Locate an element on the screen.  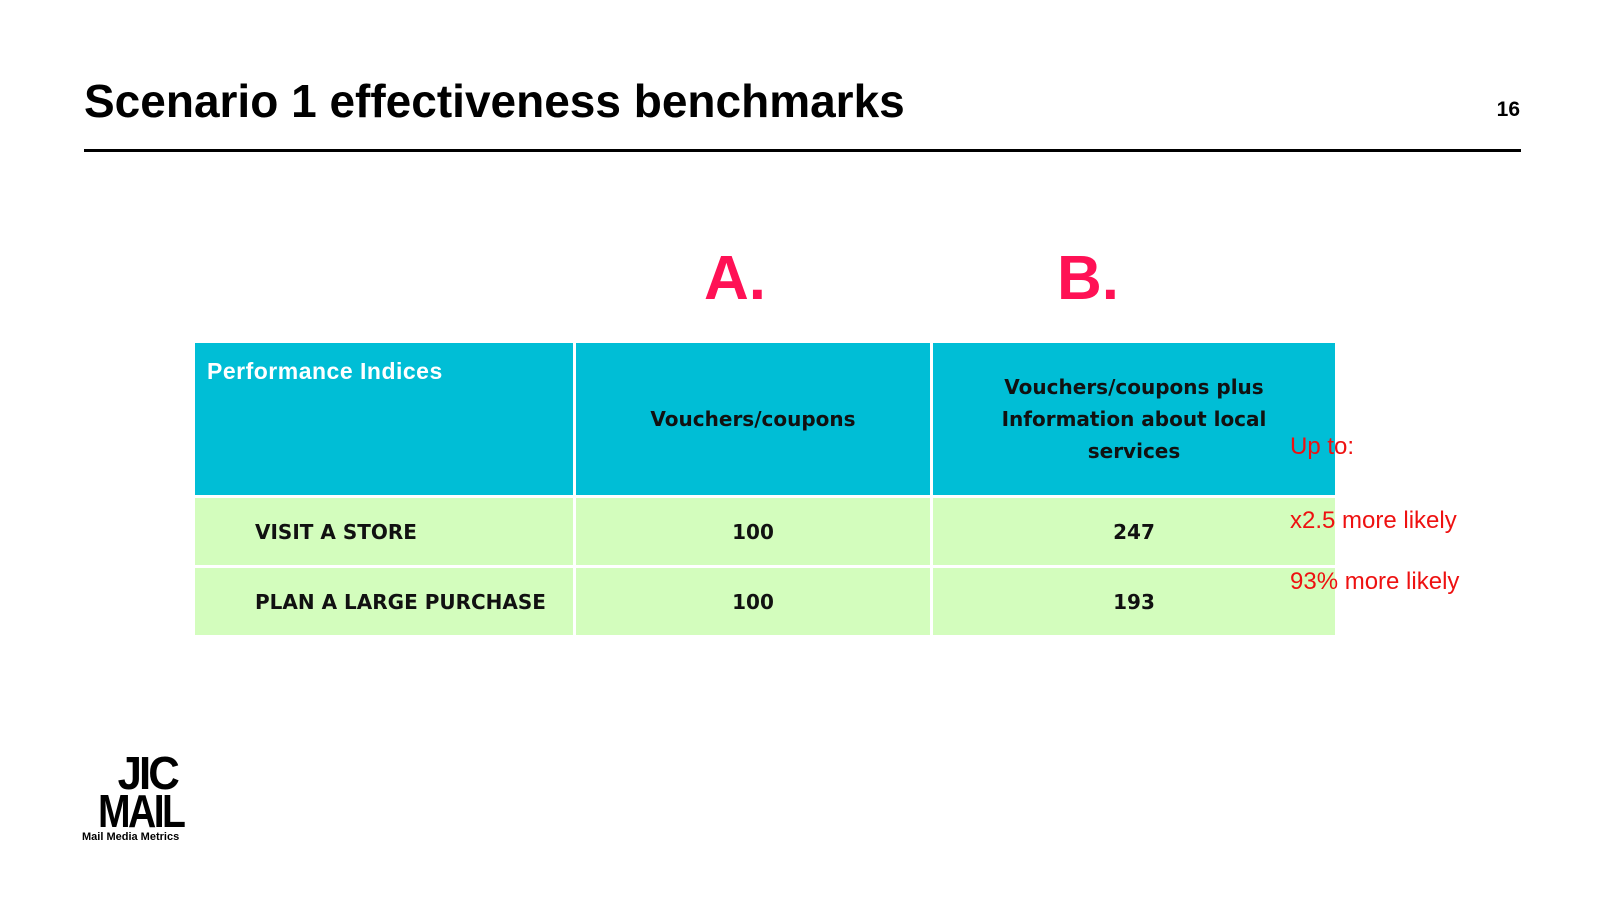
jicmail-logo: JIC MAIL Mail Media Metrics is located at coordinates (145, 800).